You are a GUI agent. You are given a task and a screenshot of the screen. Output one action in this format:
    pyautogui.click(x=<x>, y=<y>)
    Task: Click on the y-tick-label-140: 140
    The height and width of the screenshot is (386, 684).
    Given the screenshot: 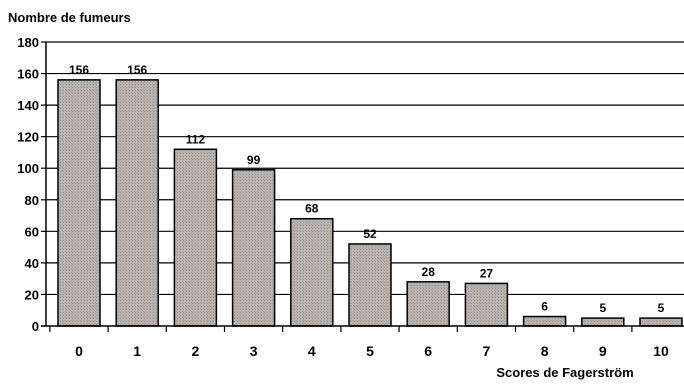 What is the action you would take?
    pyautogui.click(x=28, y=105)
    